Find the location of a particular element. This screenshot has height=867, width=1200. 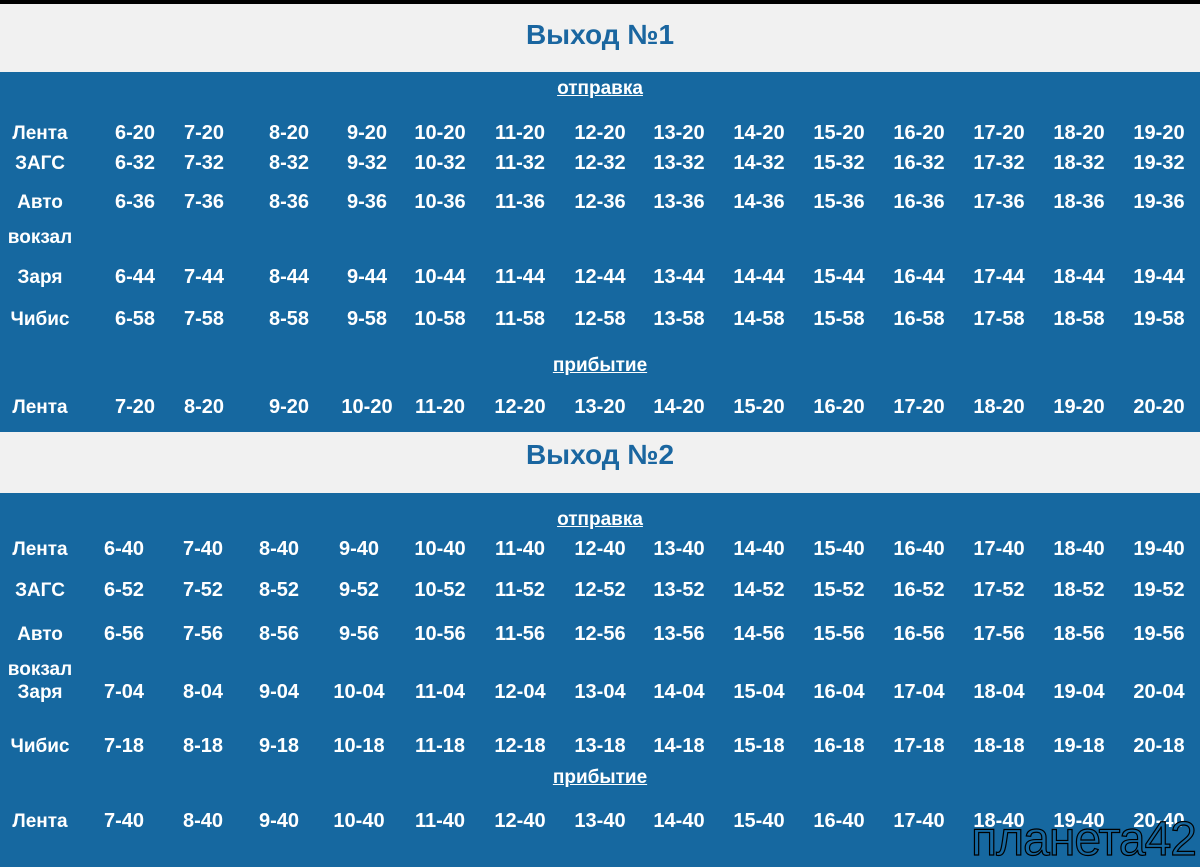

time: 6-32 is located at coordinates (135, 163).